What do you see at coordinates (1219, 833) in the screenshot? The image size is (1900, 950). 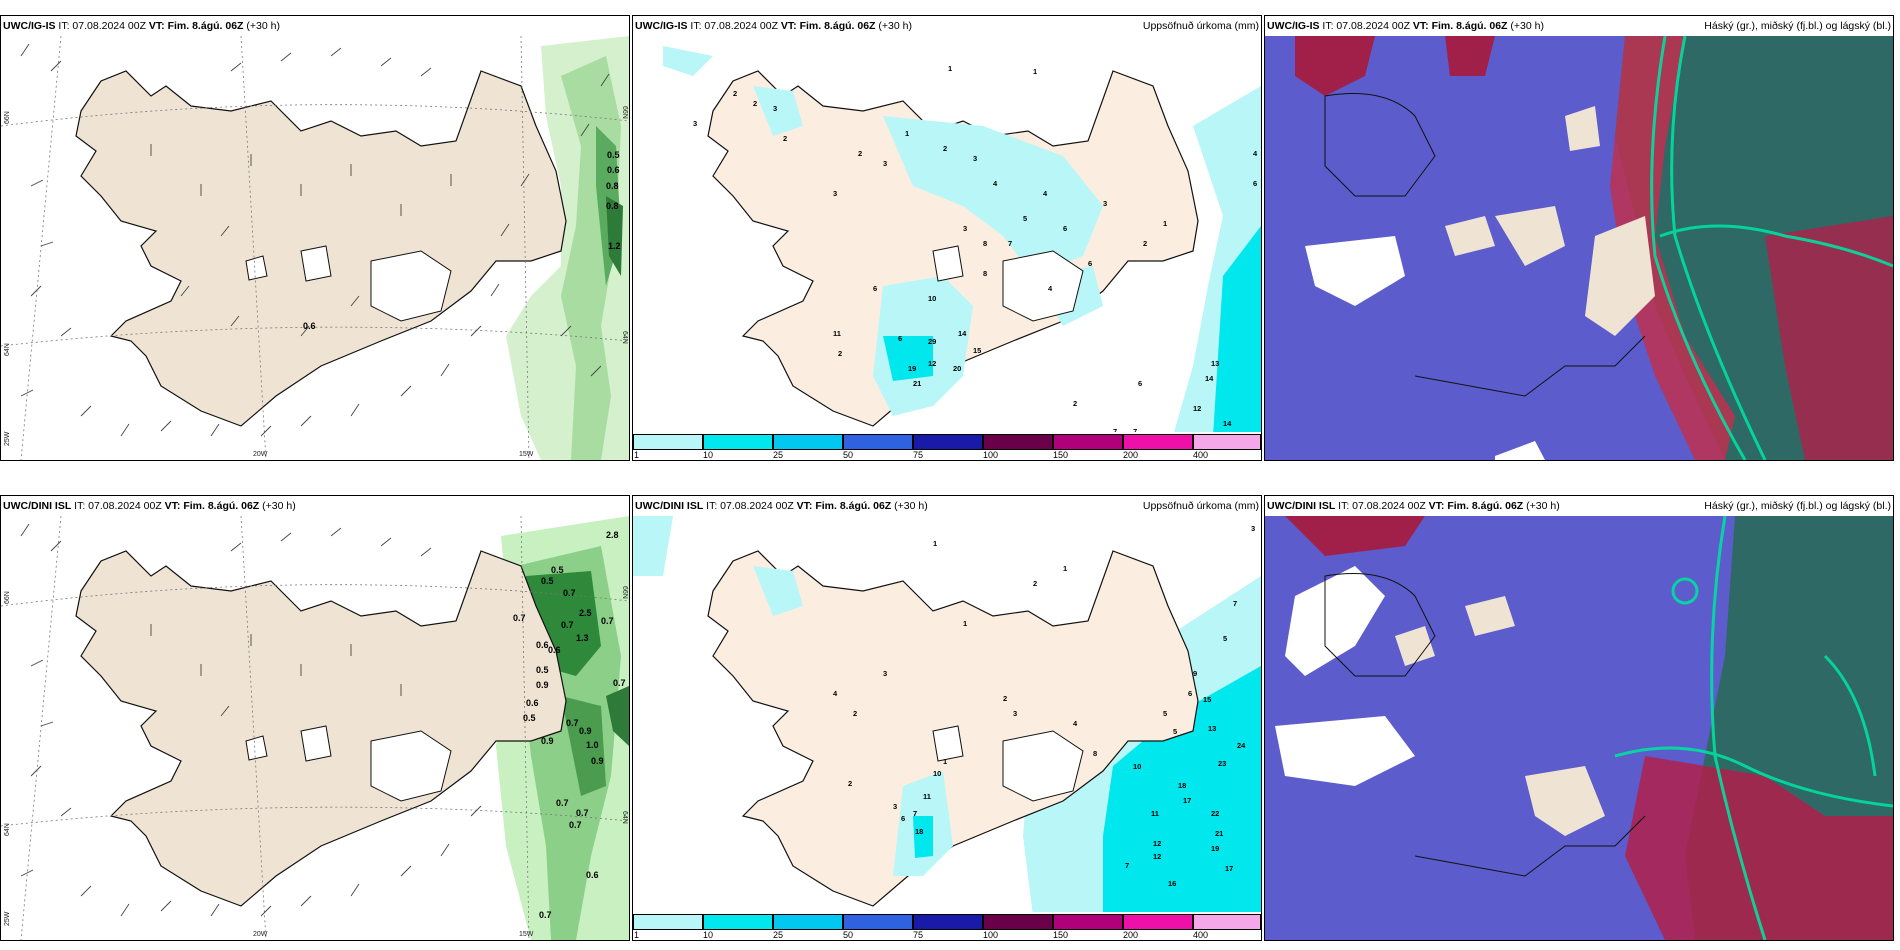 I see `precip-value: 21` at bounding box center [1219, 833].